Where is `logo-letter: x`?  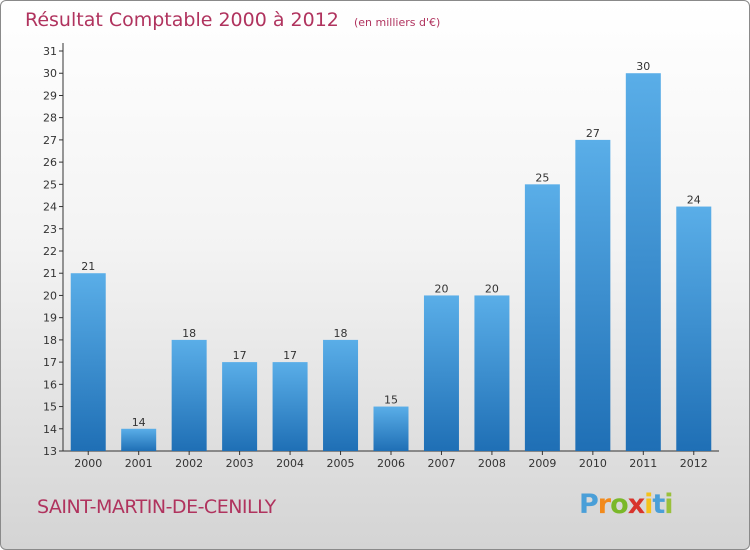 logo-letter: x is located at coordinates (636, 504).